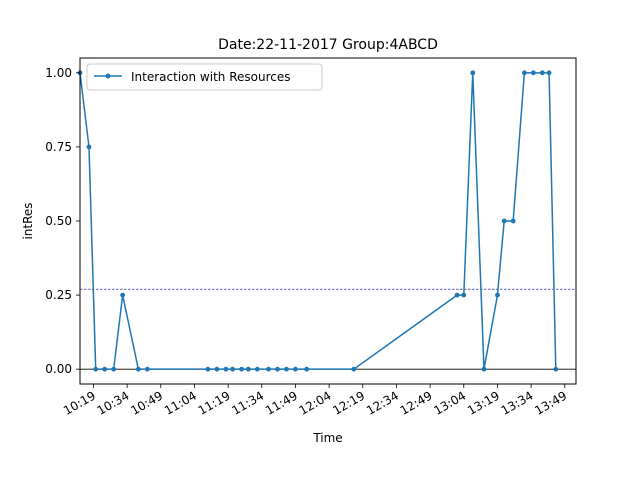  I want to click on x-axis-label: Time, so click(327, 438).